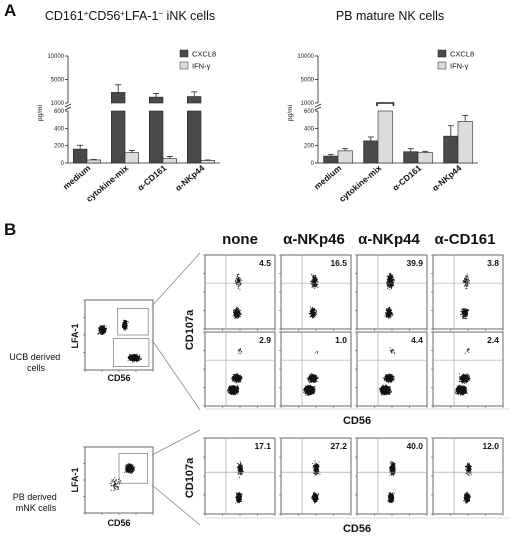  I want to click on pb-plot-3: 12.0, so click(467, 476).